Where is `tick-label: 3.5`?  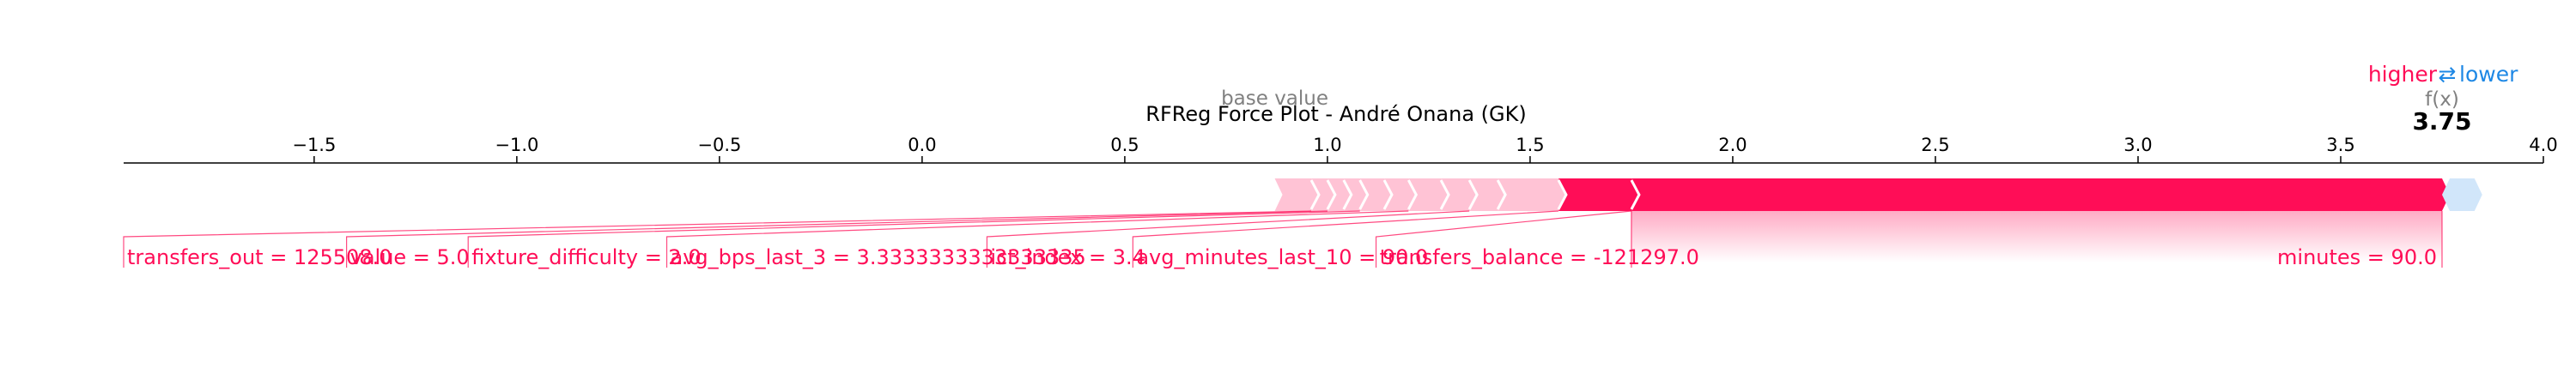 tick-label: 3.5 is located at coordinates (2340, 145).